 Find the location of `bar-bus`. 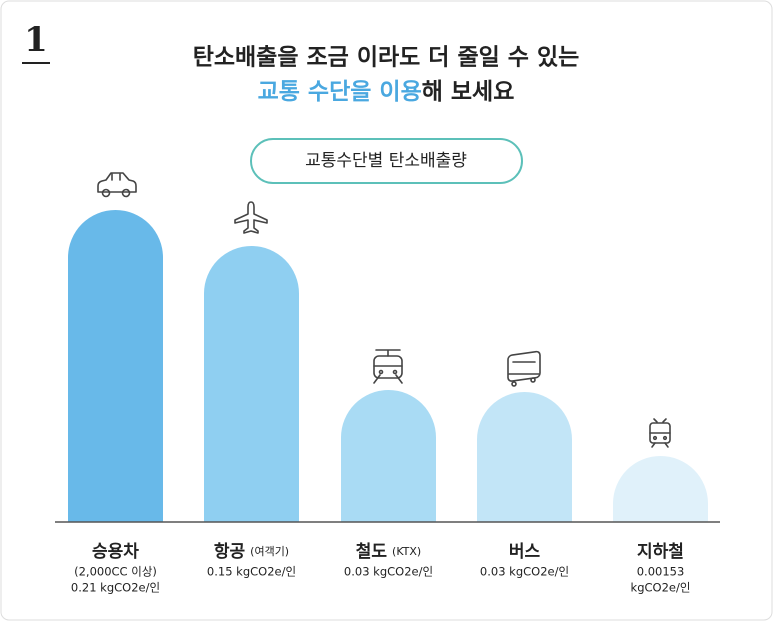

bar-bus is located at coordinates (524, 457).